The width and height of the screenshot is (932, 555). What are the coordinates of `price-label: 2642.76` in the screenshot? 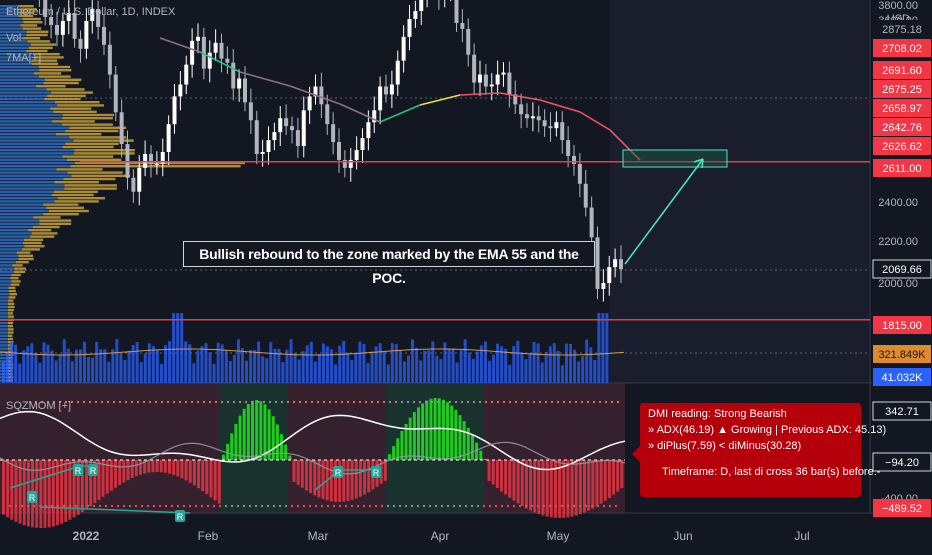 It's located at (902, 128).